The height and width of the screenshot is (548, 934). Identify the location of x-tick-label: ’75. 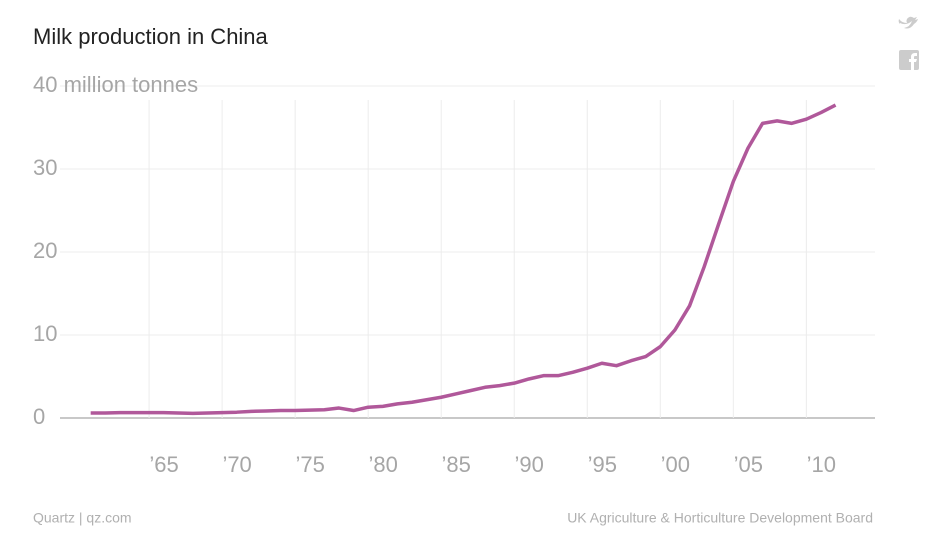
(309, 464).